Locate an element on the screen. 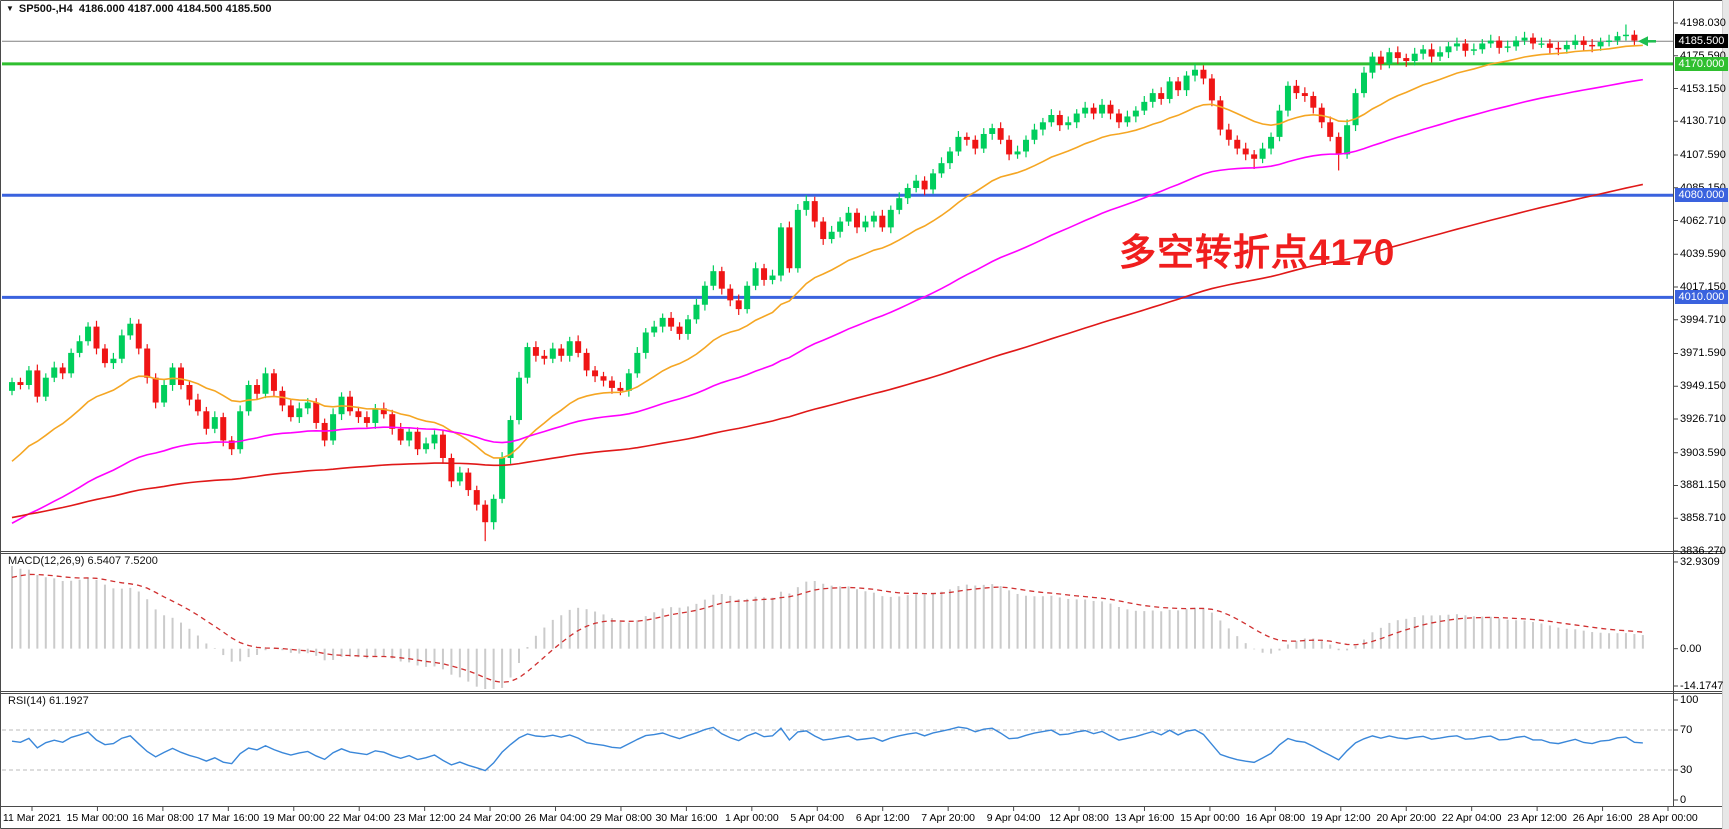 The width and height of the screenshot is (1729, 829). time-axis-label: 9 Apr 04:00 is located at coordinates (1013, 818).